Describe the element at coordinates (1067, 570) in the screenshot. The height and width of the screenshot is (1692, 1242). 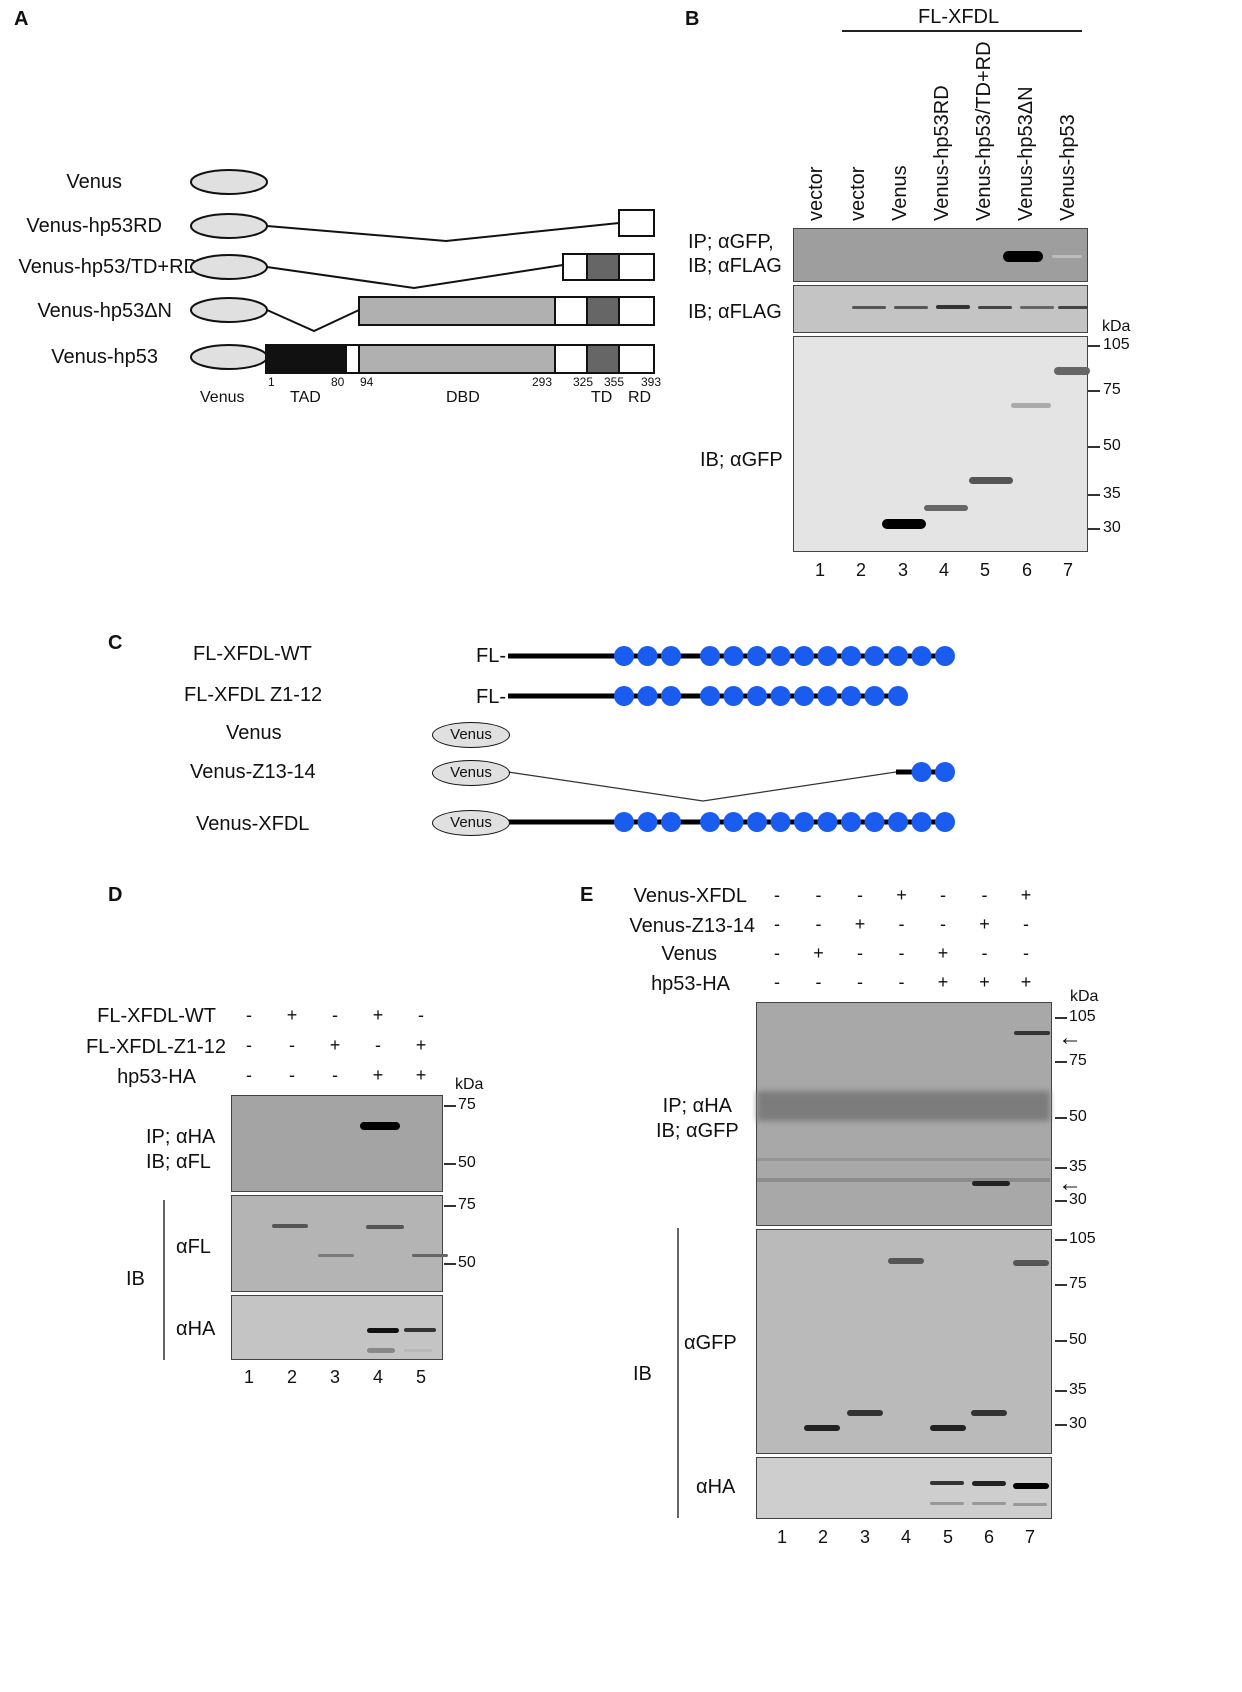
I see `lane-number: 7` at that location.